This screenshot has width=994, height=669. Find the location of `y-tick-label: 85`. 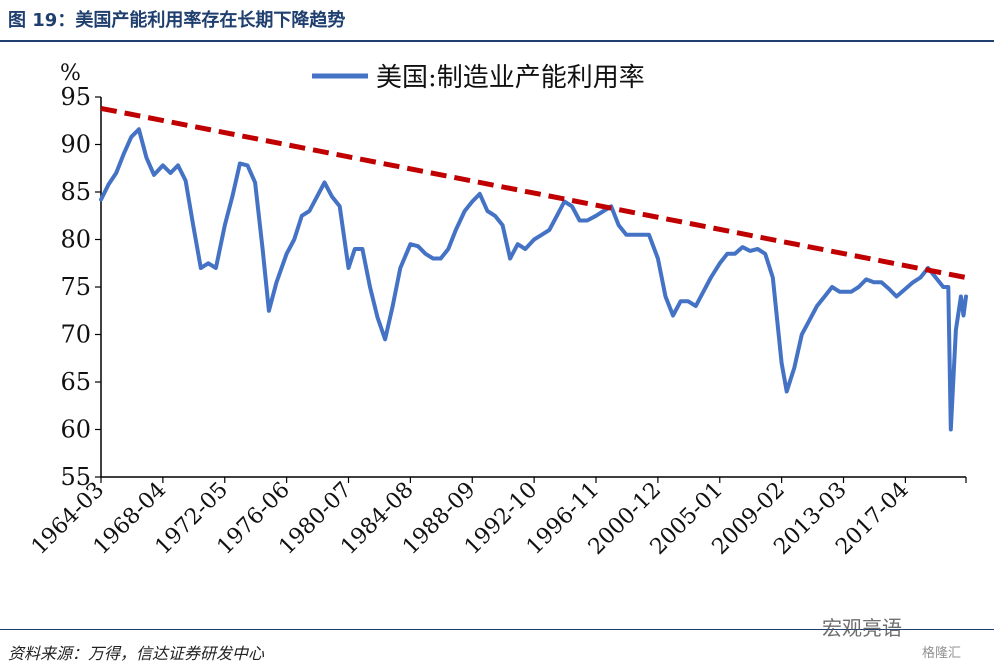

y-tick-label: 85 is located at coordinates (75, 192).